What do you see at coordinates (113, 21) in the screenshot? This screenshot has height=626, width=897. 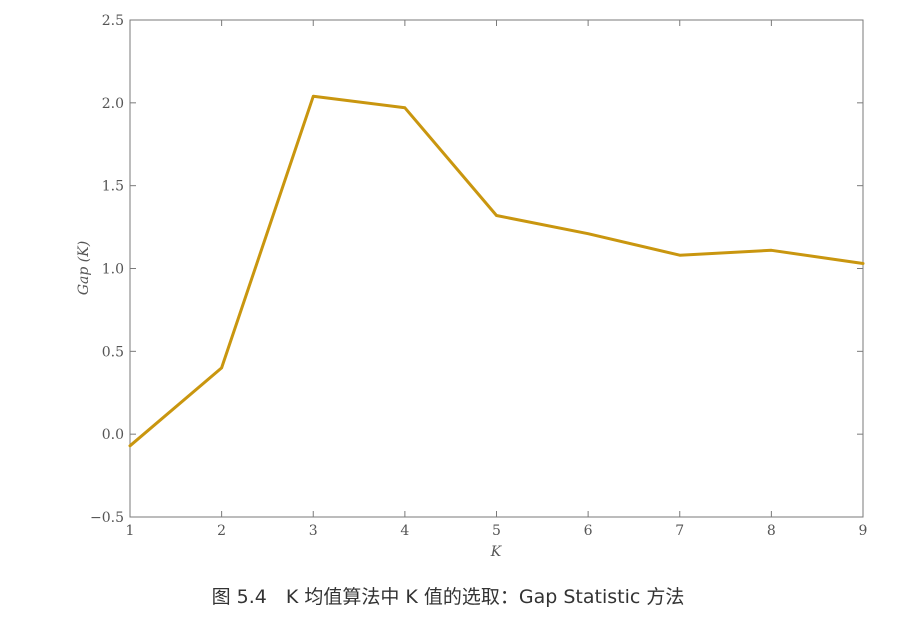 I see `y-tick-label: 2.5` at bounding box center [113, 21].